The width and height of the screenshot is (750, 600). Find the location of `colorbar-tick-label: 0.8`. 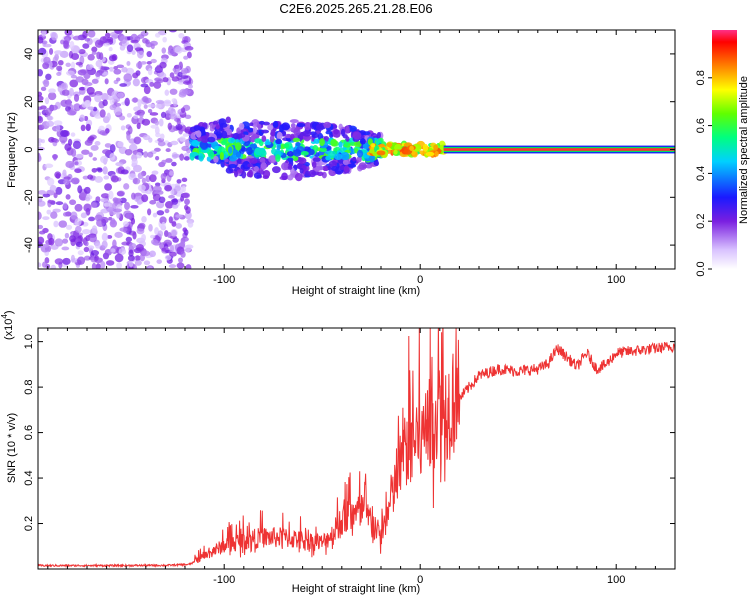

colorbar-tick-label: 0.8 is located at coordinates (701, 77).